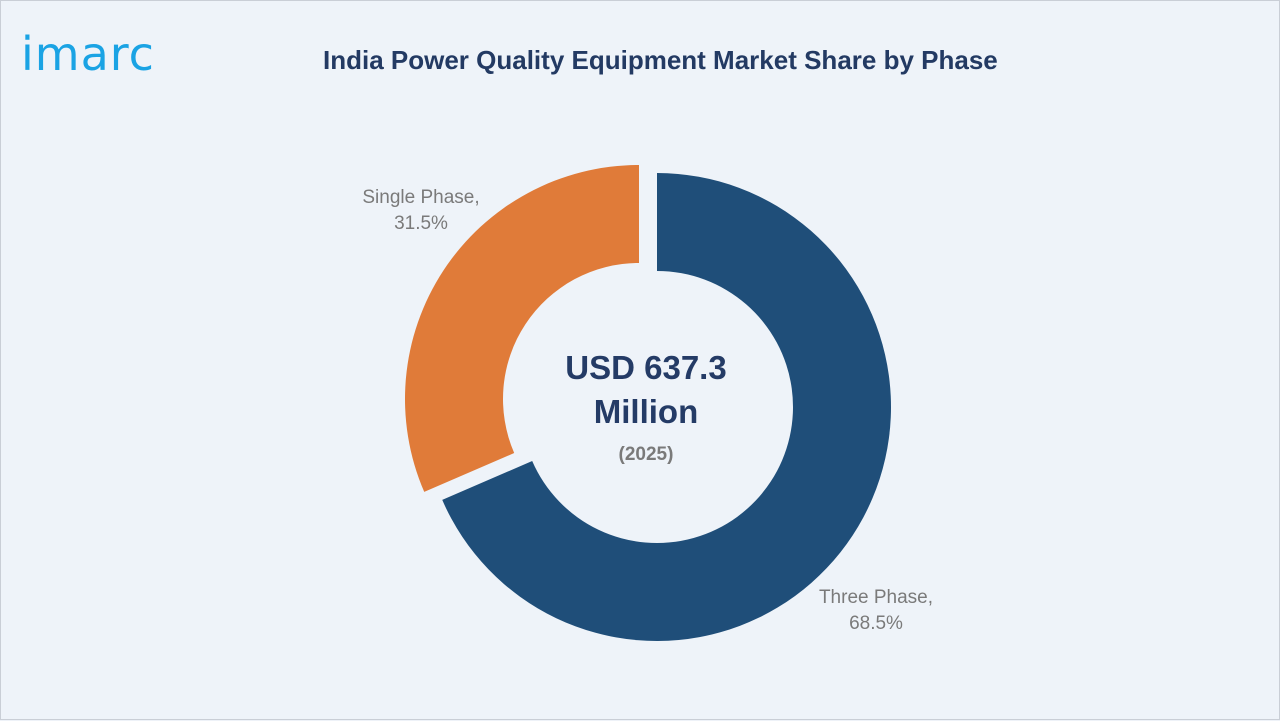 The height and width of the screenshot is (721, 1280). Describe the element at coordinates (876, 597) in the screenshot. I see `label-three-phase-name: Three Phase,` at that location.